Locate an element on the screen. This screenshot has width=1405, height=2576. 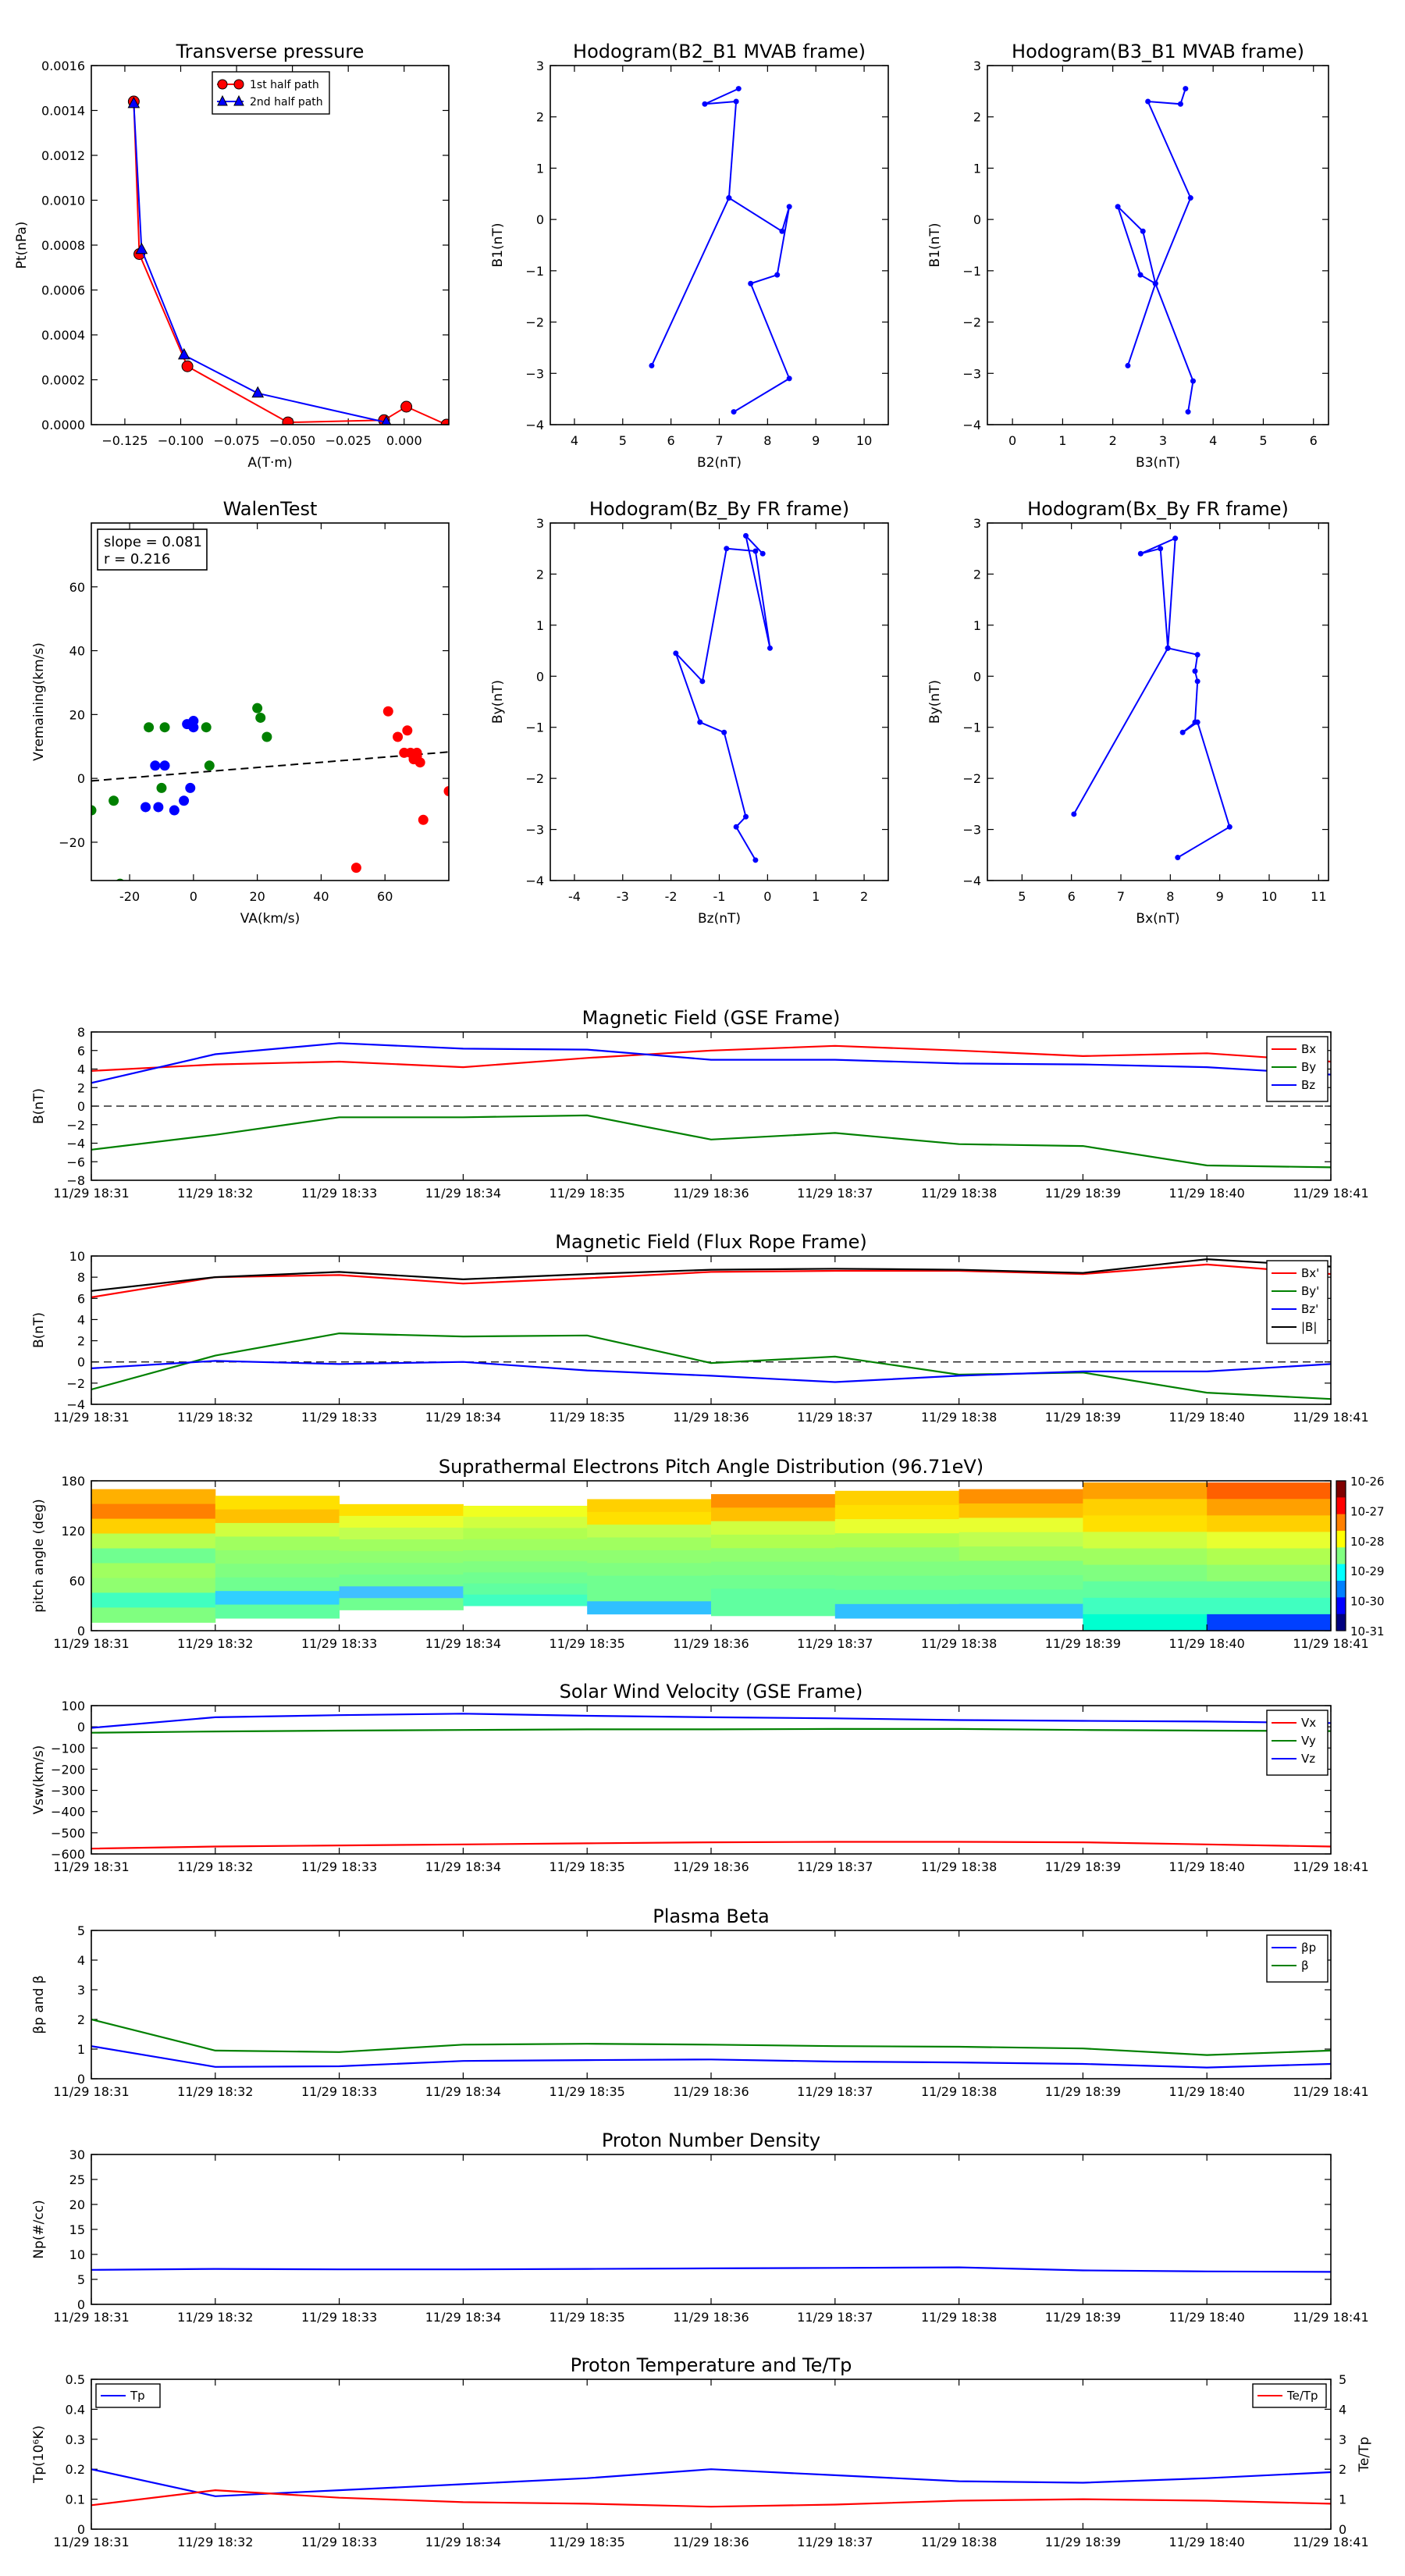
chart-9-time-label: 11/29 18:35 is located at coordinates (587, 1866).